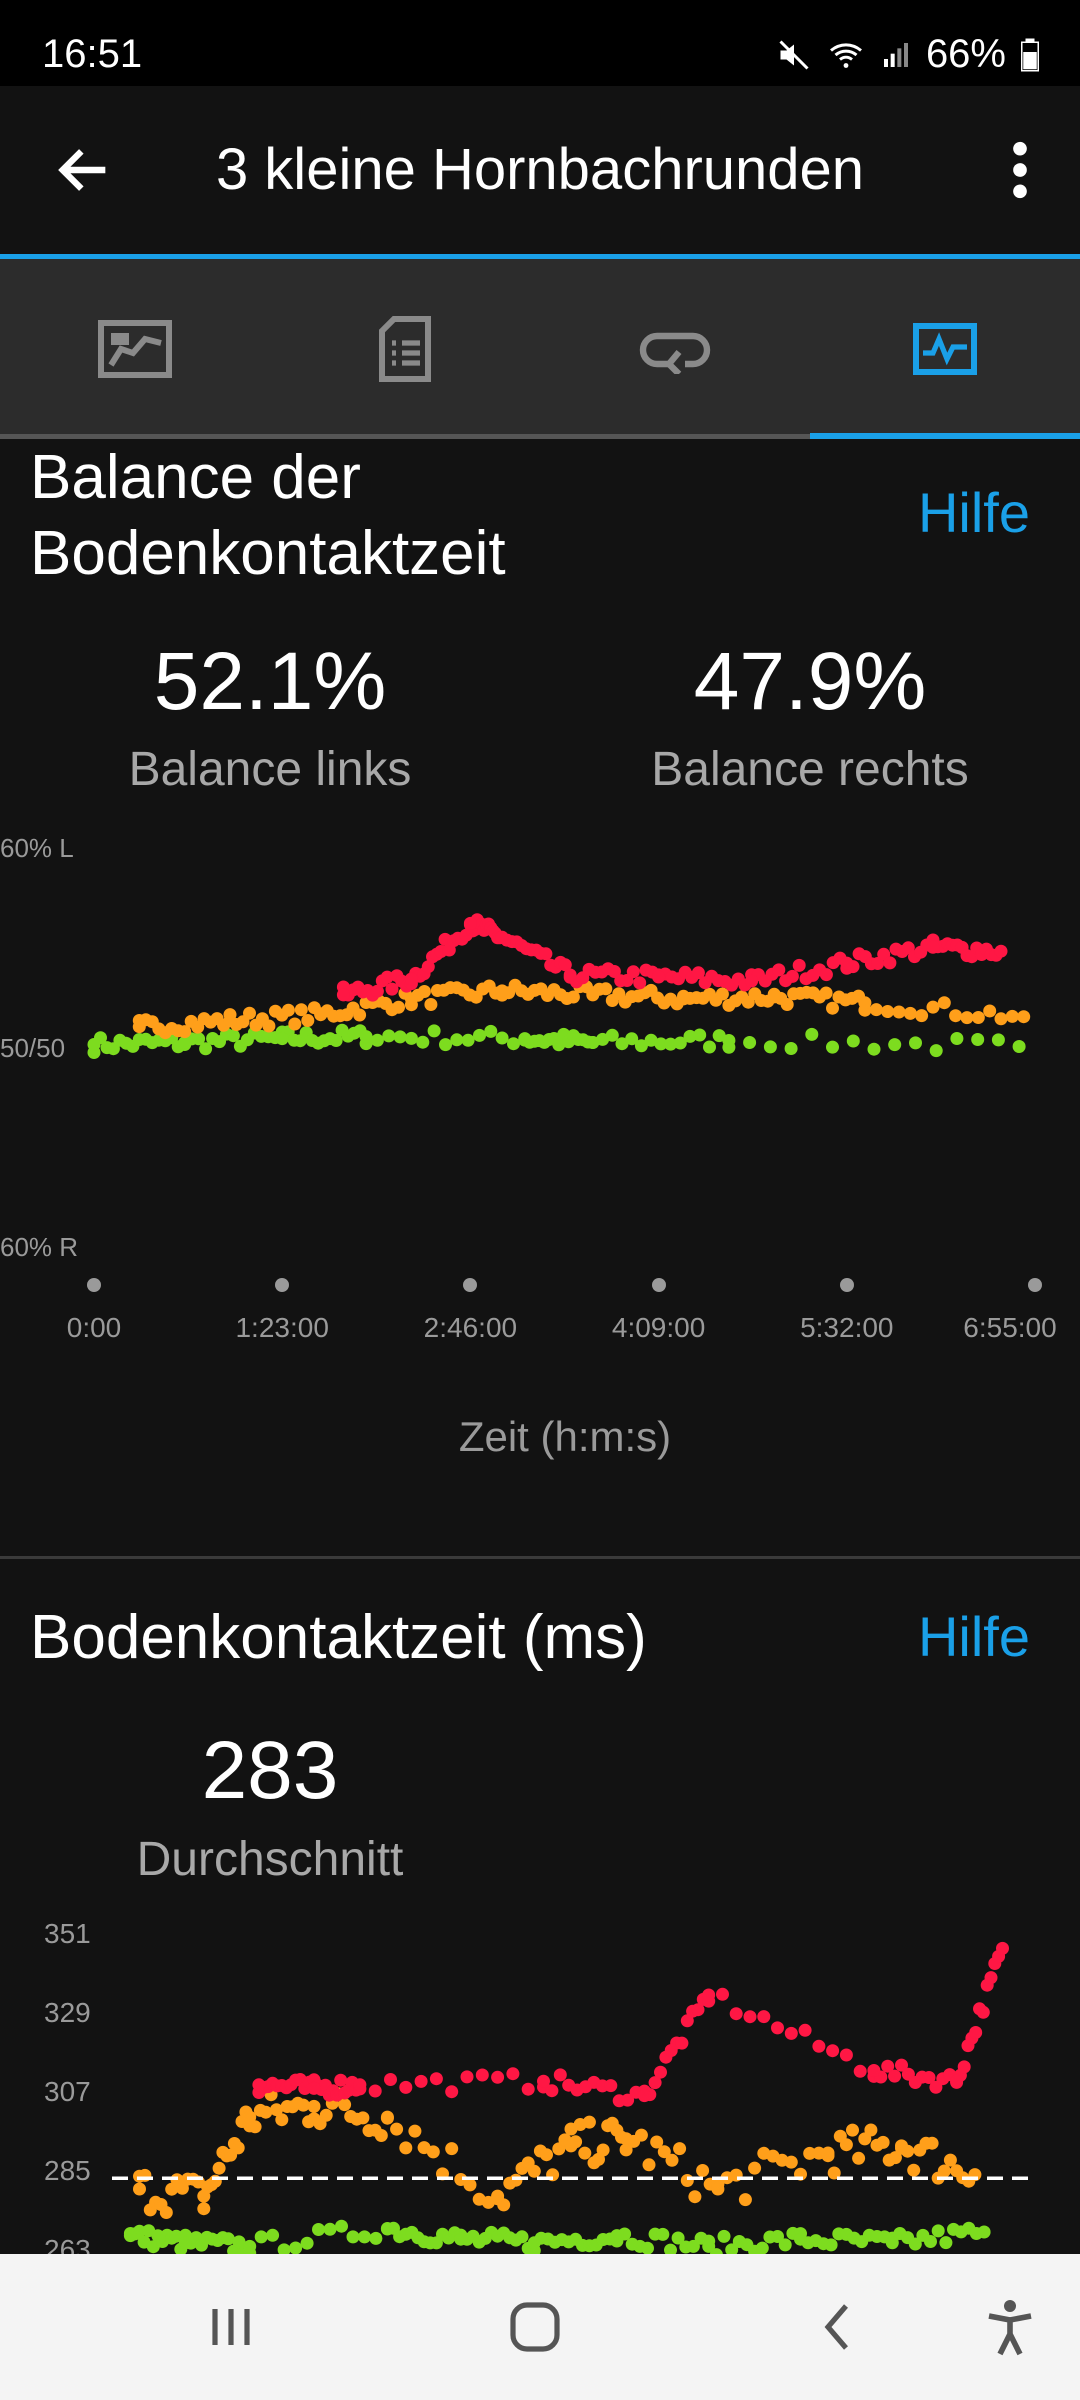  I want to click on details-icon, so click(405, 349).